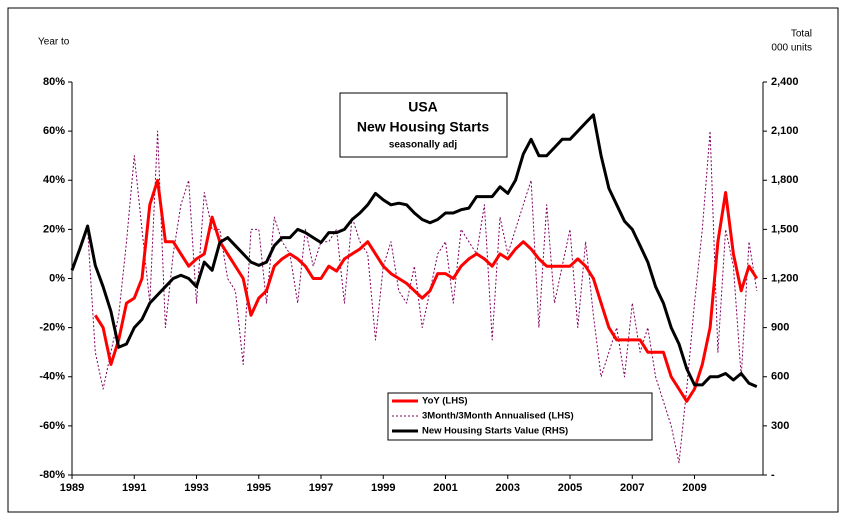 This screenshot has height=520, width=845. Describe the element at coordinates (785, 278) in the screenshot. I see `y2-tick-label: 1,200` at that location.